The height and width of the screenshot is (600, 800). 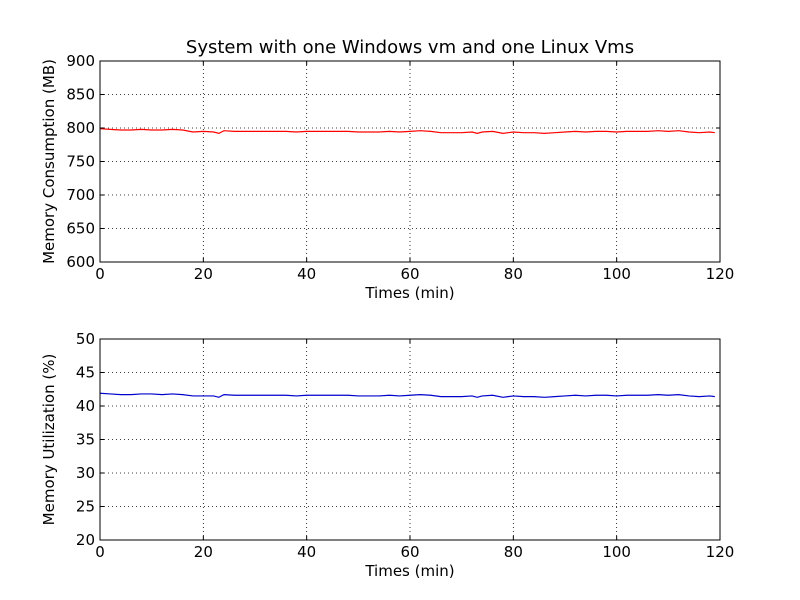 What do you see at coordinates (85, 373) in the screenshot?
I see `y-tick-label: 45` at bounding box center [85, 373].